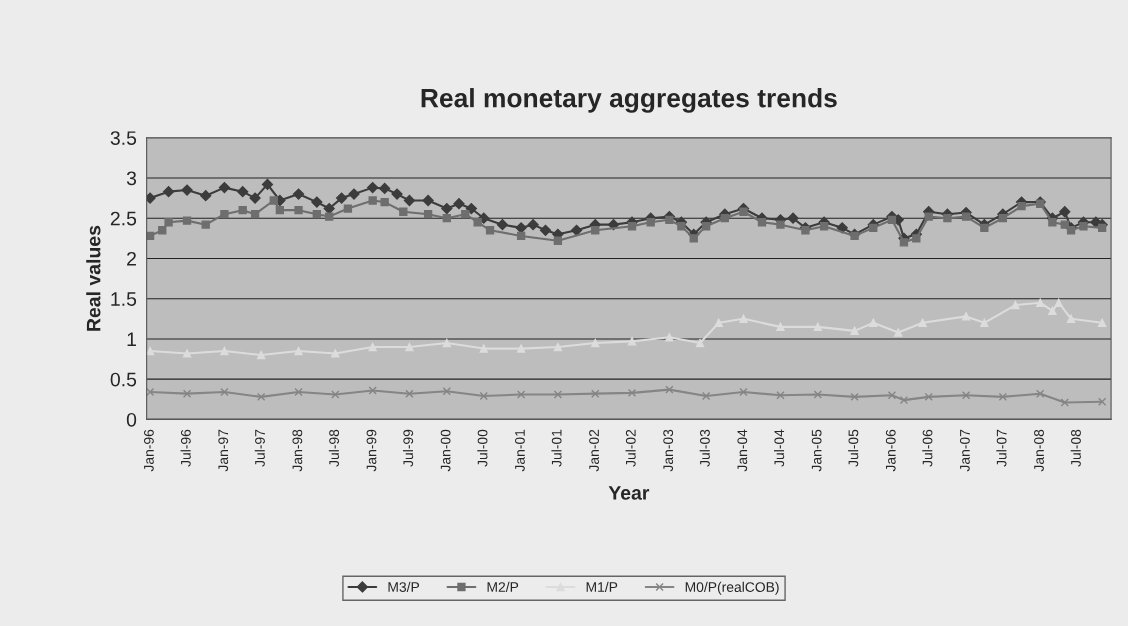  I want to click on legend-label: M0/P(realCOB), so click(732, 588).